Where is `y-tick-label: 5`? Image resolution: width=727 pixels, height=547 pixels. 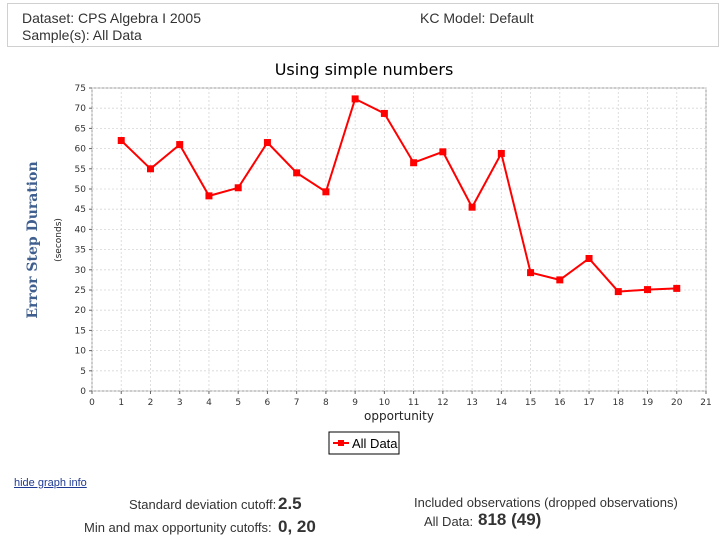 y-tick-label: 5 is located at coordinates (83, 372).